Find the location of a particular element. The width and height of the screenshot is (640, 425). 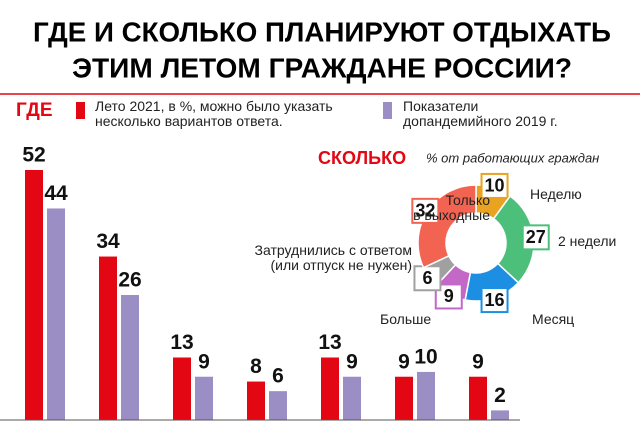

value-label: 34 is located at coordinates (108, 241).